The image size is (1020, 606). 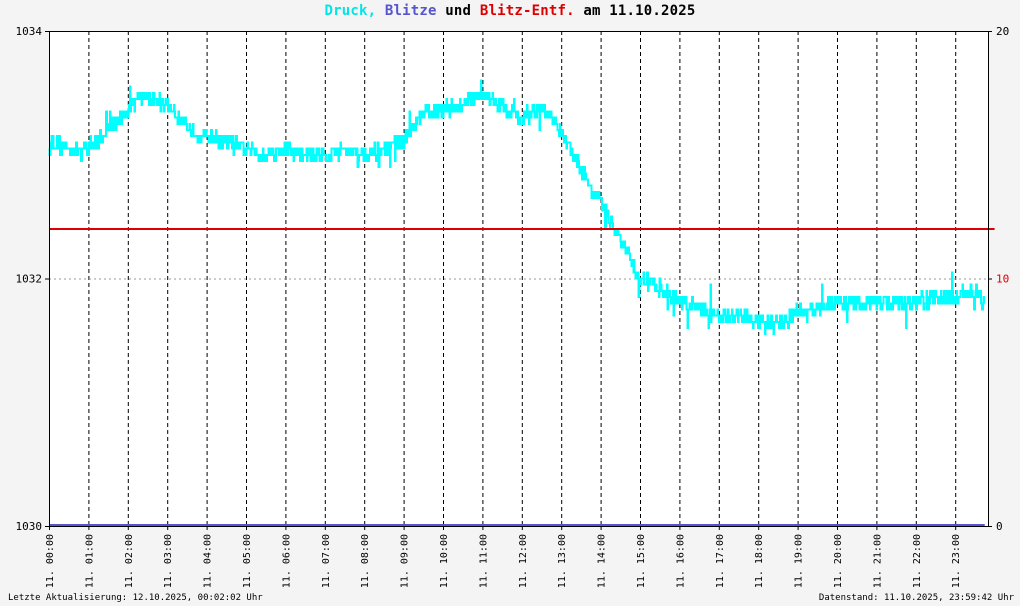 What do you see at coordinates (641, 561) in the screenshot?
I see `x-tick-label: 11. 15:00` at bounding box center [641, 561].